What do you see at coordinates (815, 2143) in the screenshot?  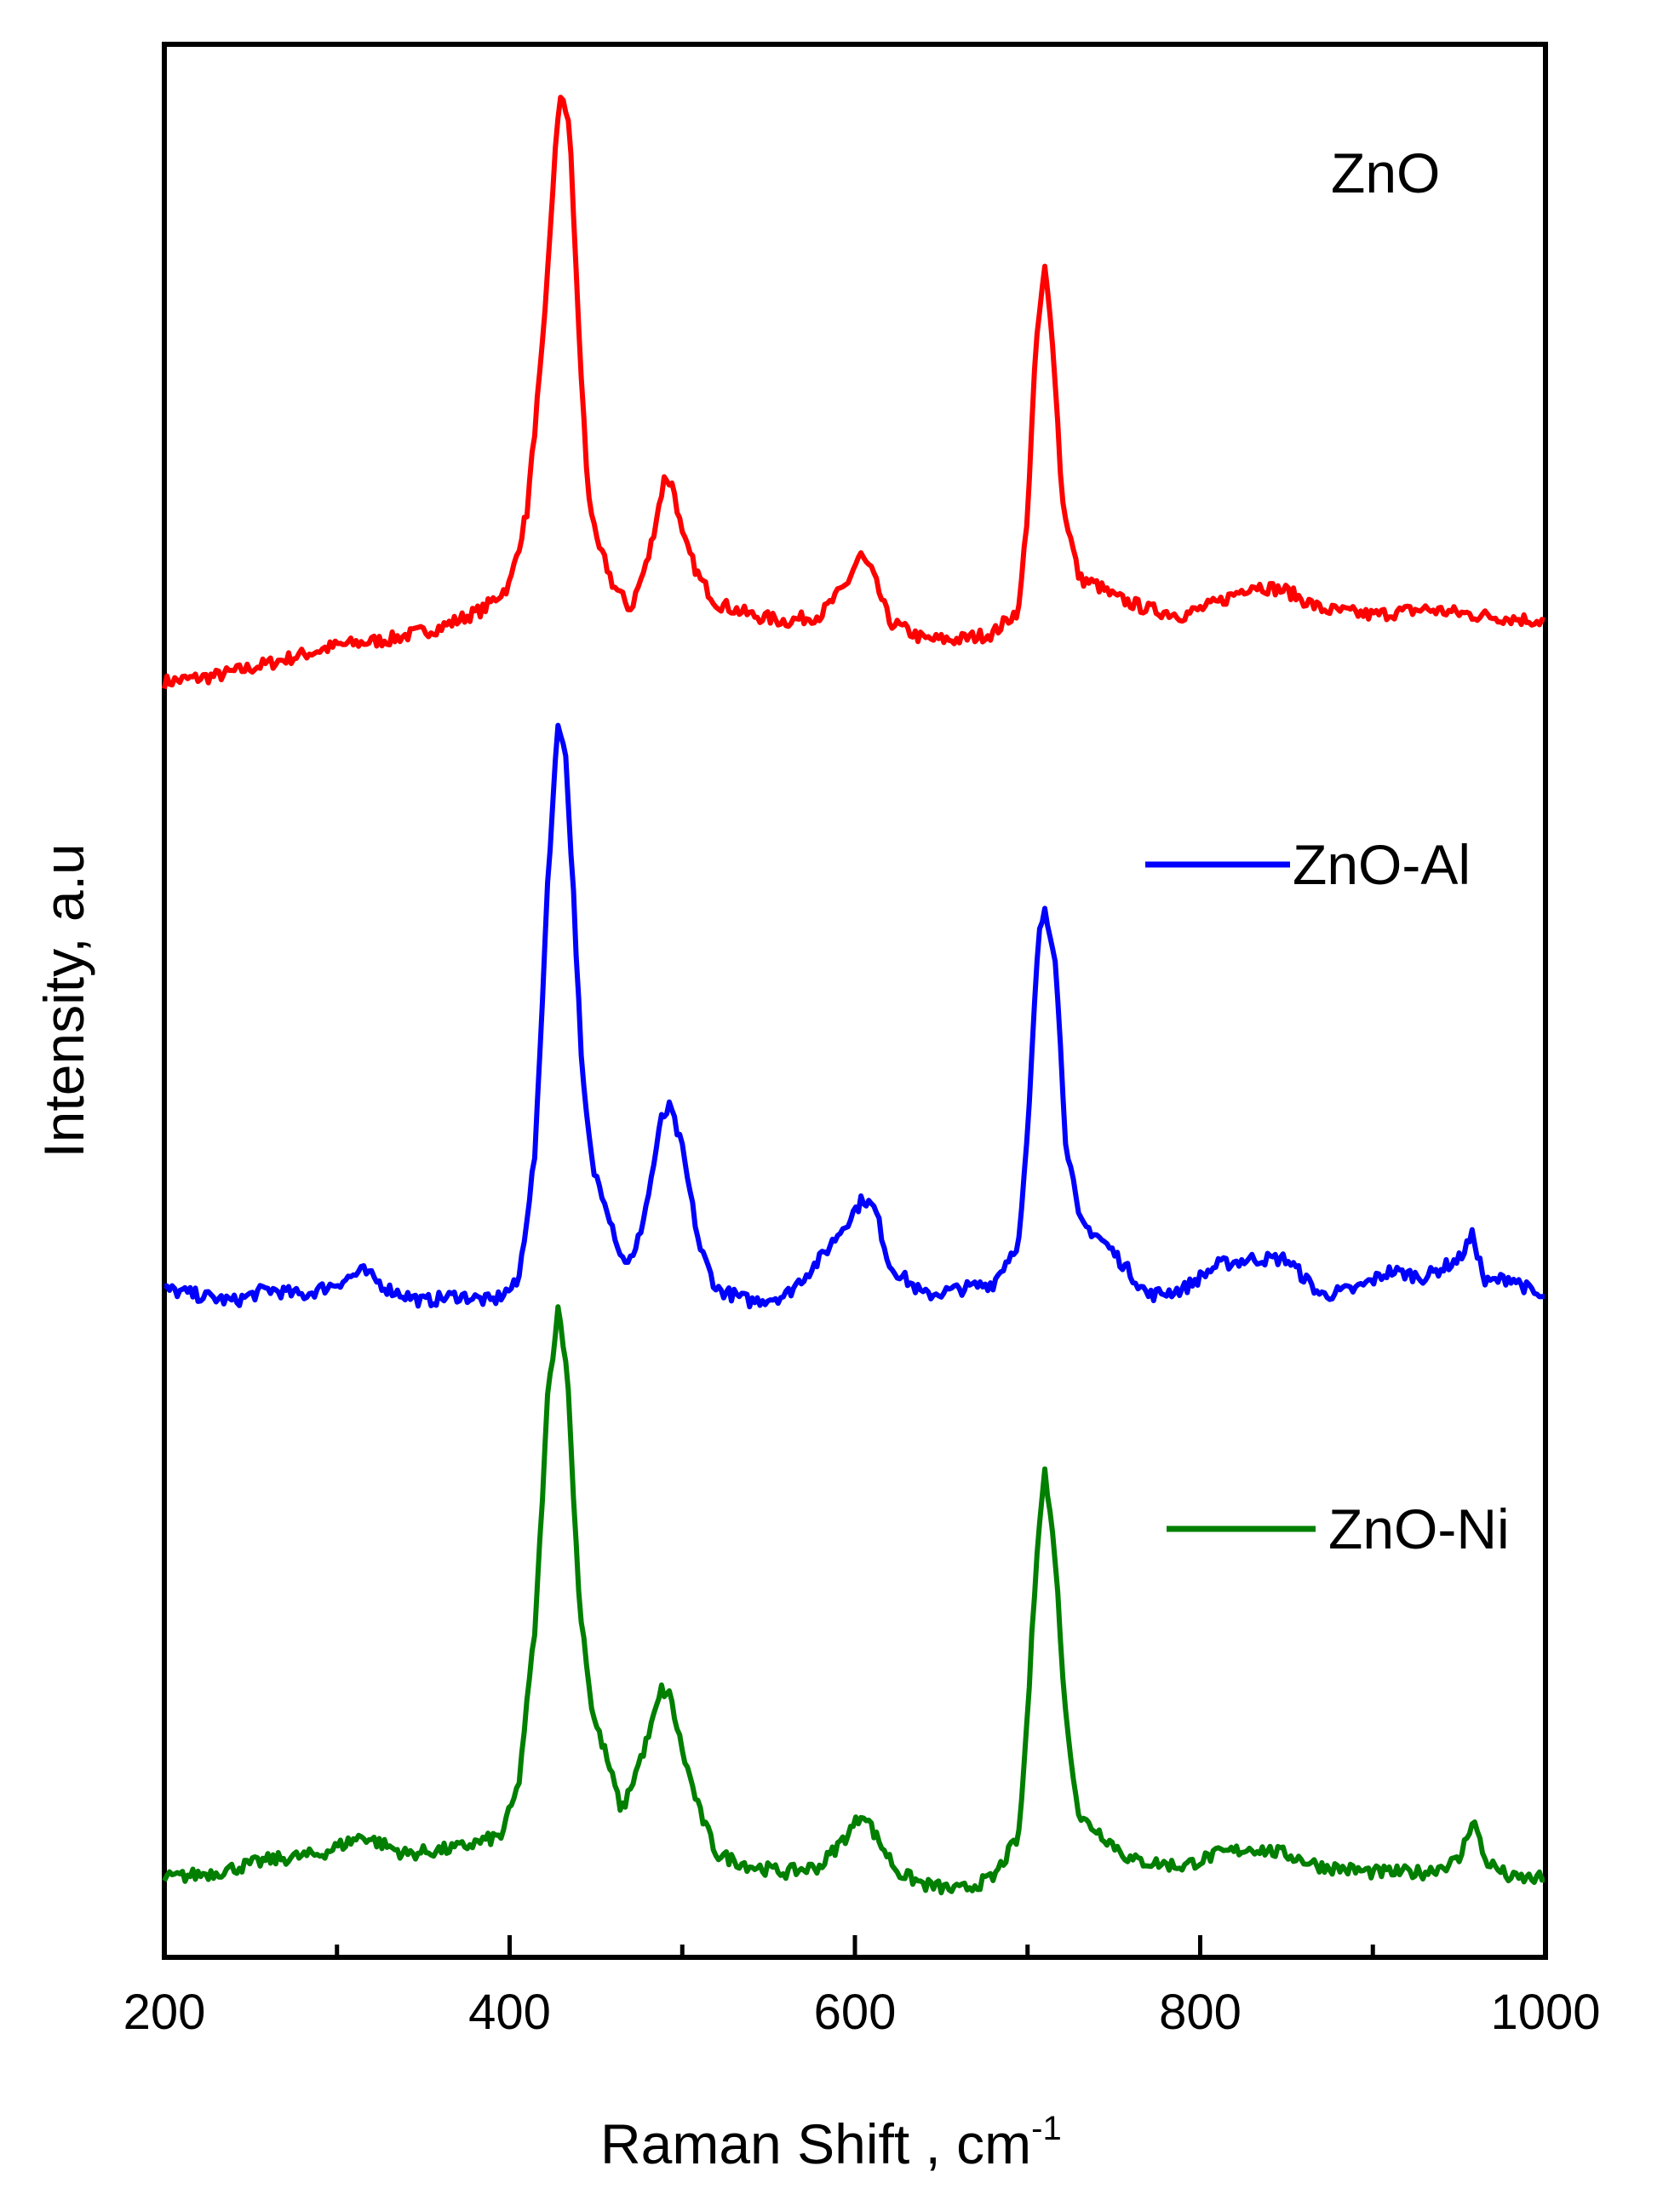 I see `x-axis-title-text: Raman Shift , cm` at bounding box center [815, 2143].